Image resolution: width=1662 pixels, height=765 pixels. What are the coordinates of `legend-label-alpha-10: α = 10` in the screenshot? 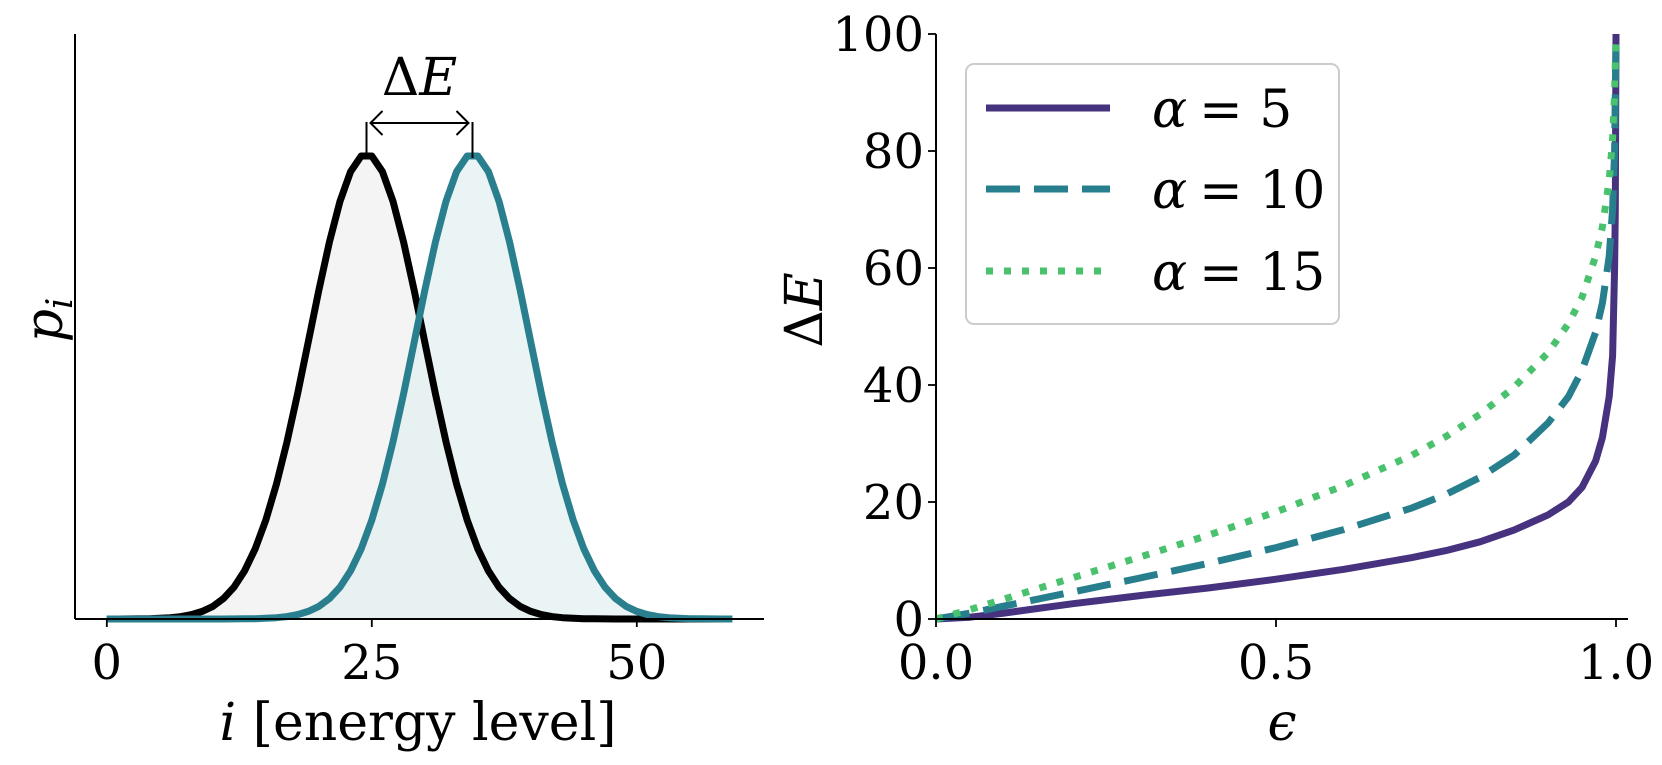 It's located at (1238, 191).